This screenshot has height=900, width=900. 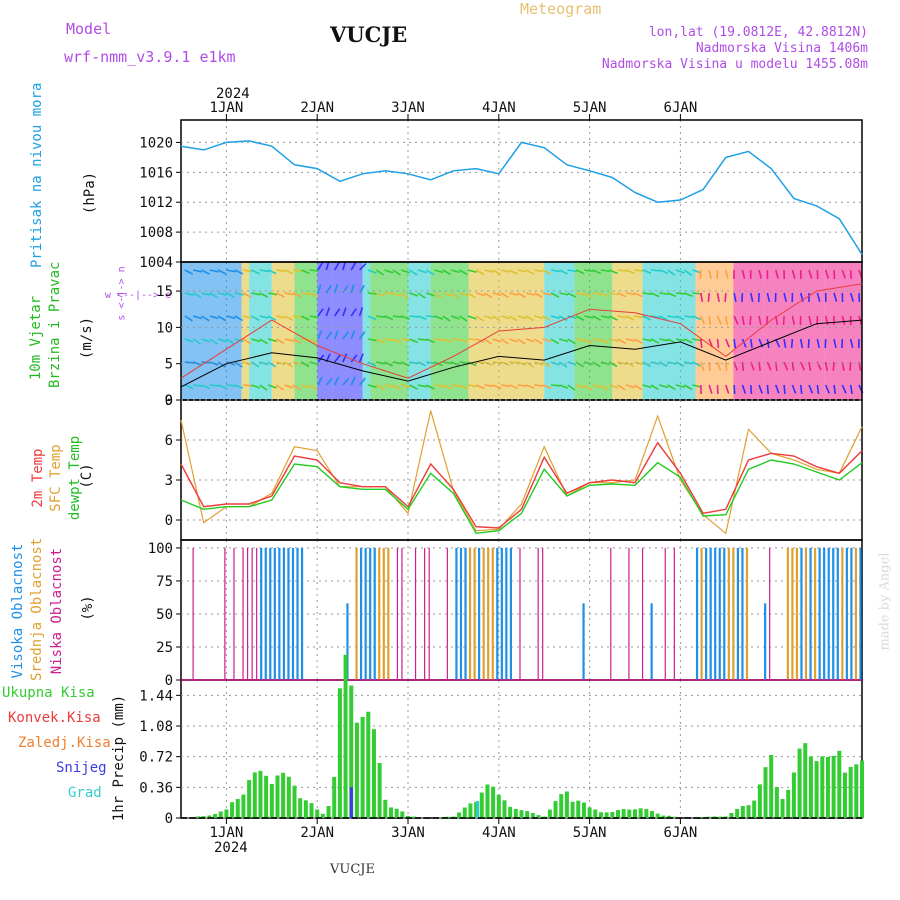 I want to click on precip-legend-snow: Snijeg, so click(x=81, y=768).